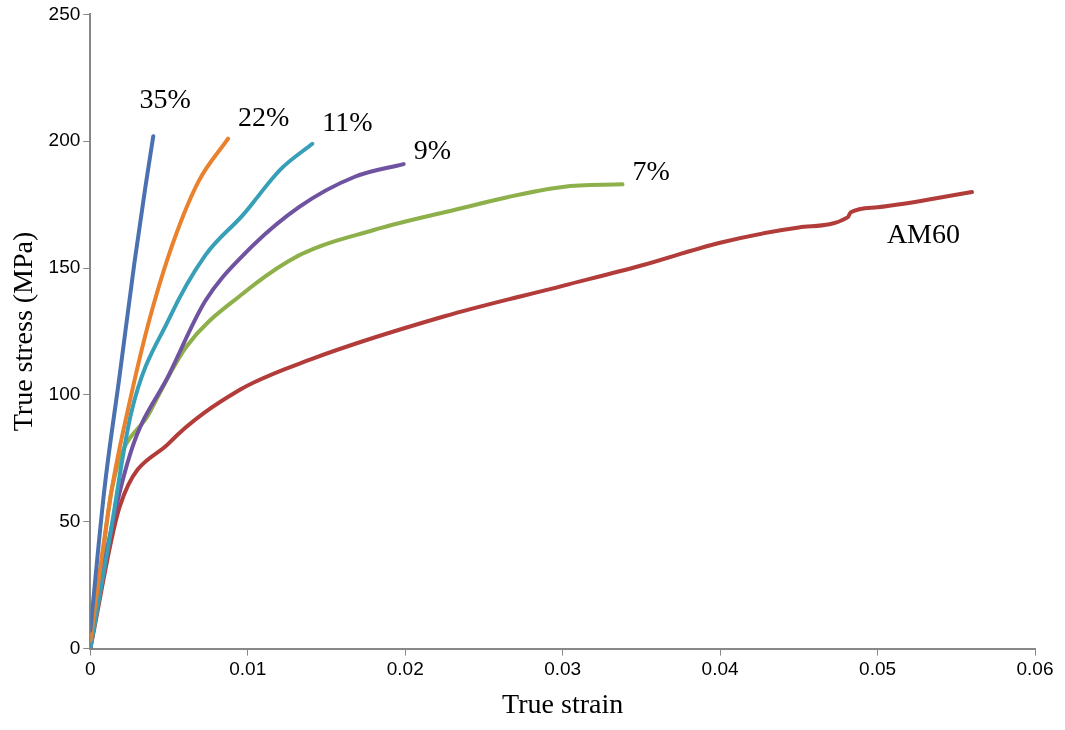 This screenshot has height=730, width=1065. What do you see at coordinates (23, 331) in the screenshot?
I see `y-axis-title: True stress (MPa)` at bounding box center [23, 331].